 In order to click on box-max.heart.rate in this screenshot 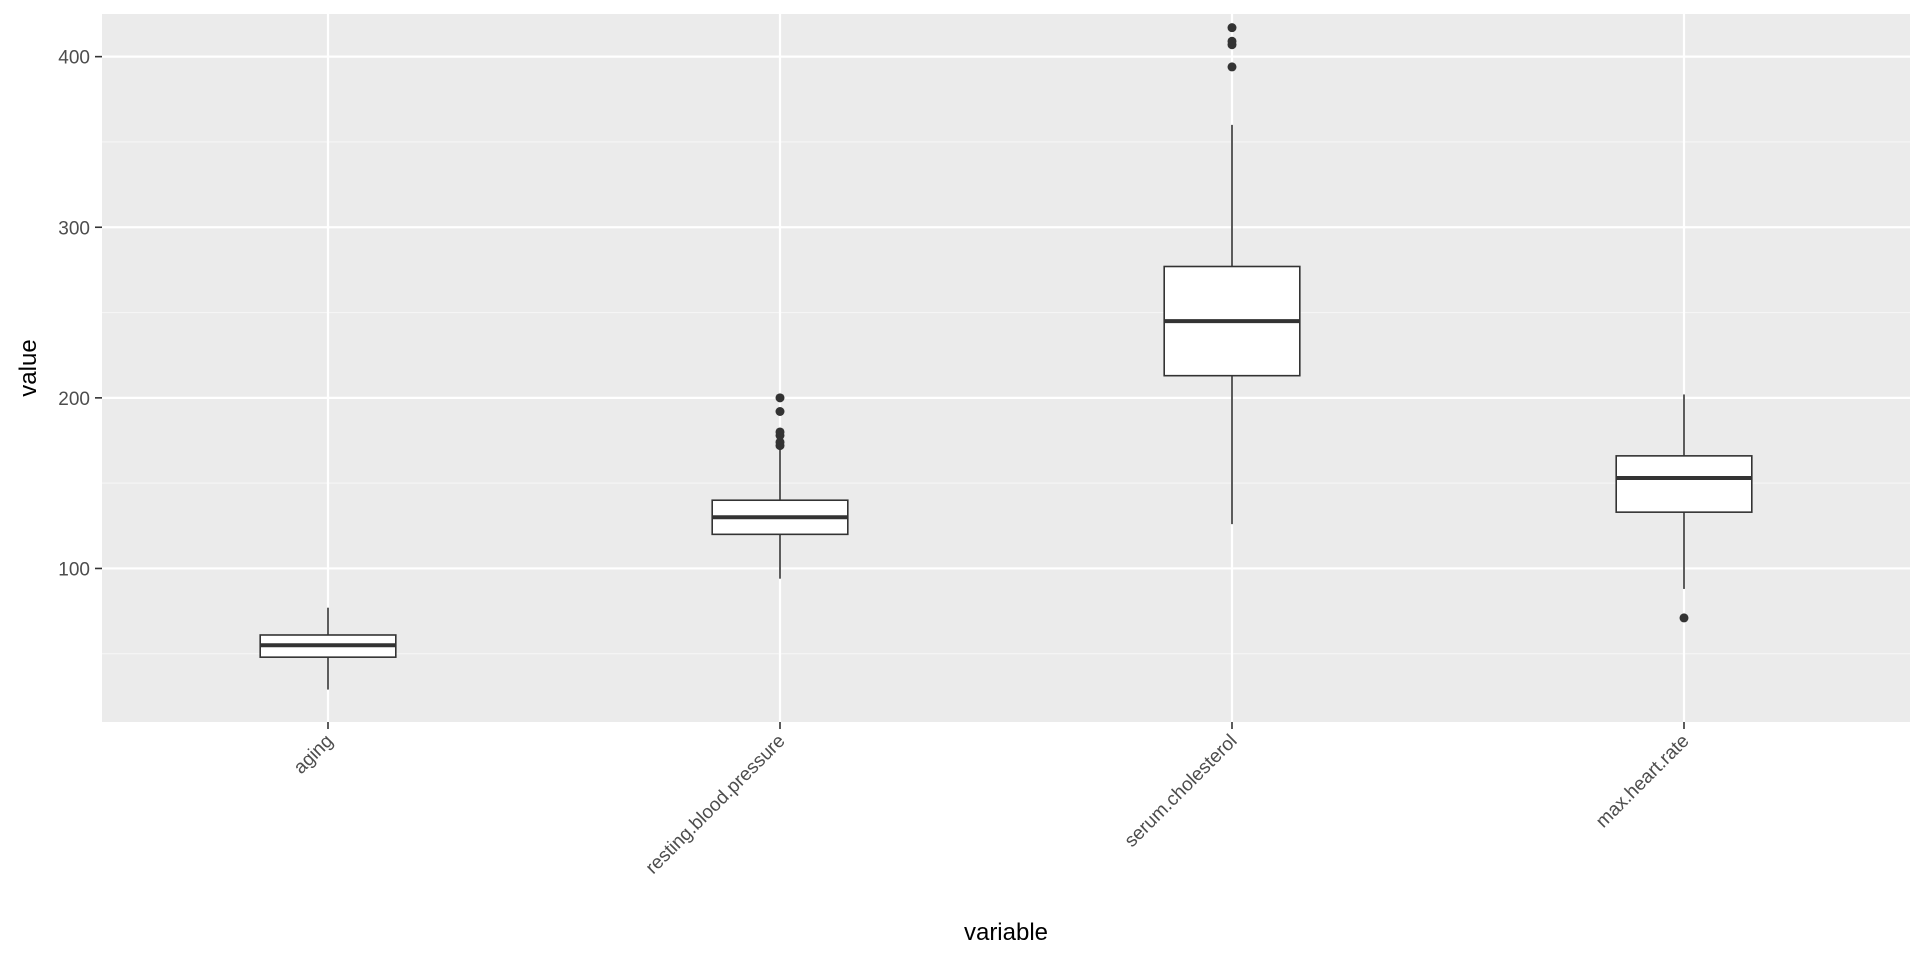, I will do `click(1684, 508)`.